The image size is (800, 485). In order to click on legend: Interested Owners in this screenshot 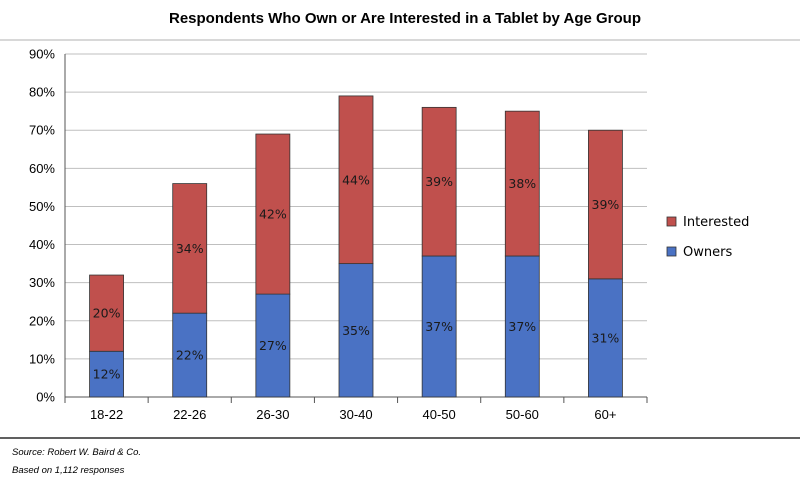, I will do `click(707, 237)`.